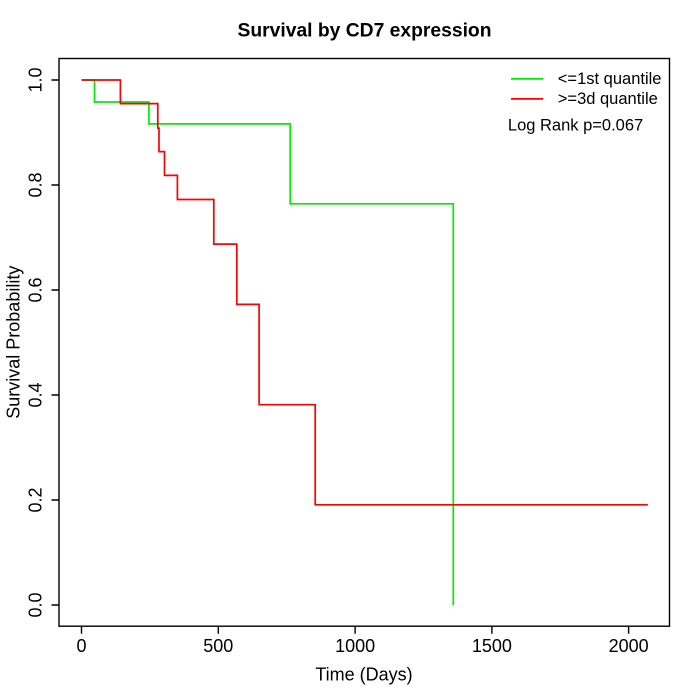 The height and width of the screenshot is (700, 700). What do you see at coordinates (355, 646) in the screenshot?
I see `svg-text: 1000` at bounding box center [355, 646].